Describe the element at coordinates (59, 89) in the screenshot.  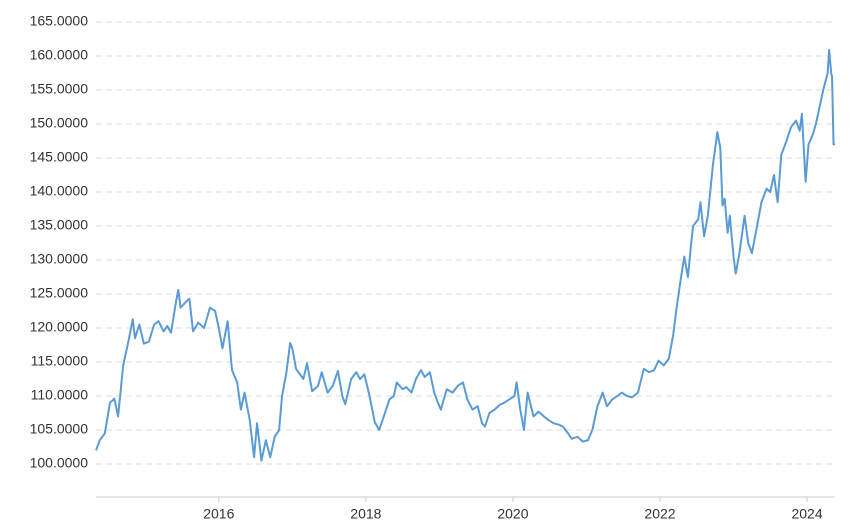
I see `y-tick-label: 155.0000` at that location.